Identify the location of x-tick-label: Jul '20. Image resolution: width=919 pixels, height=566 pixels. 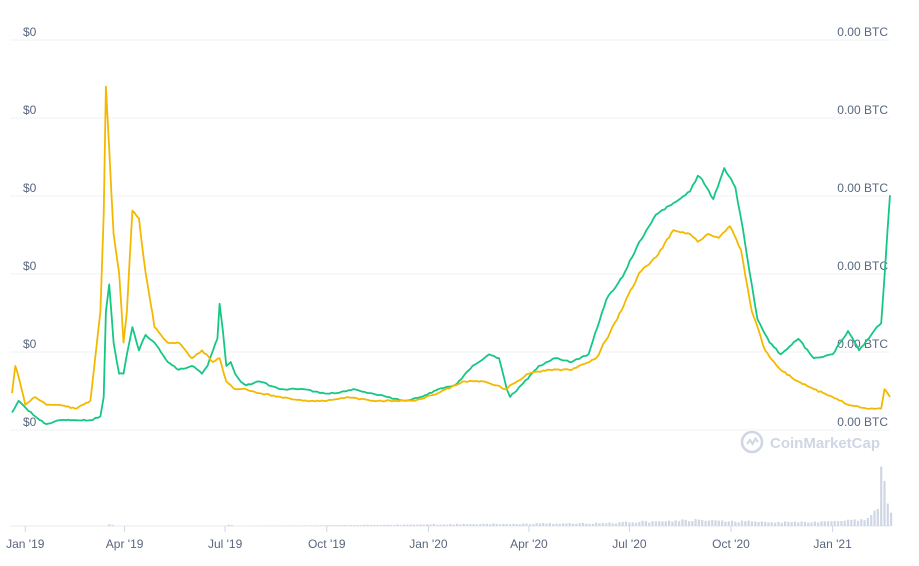
(629, 544).